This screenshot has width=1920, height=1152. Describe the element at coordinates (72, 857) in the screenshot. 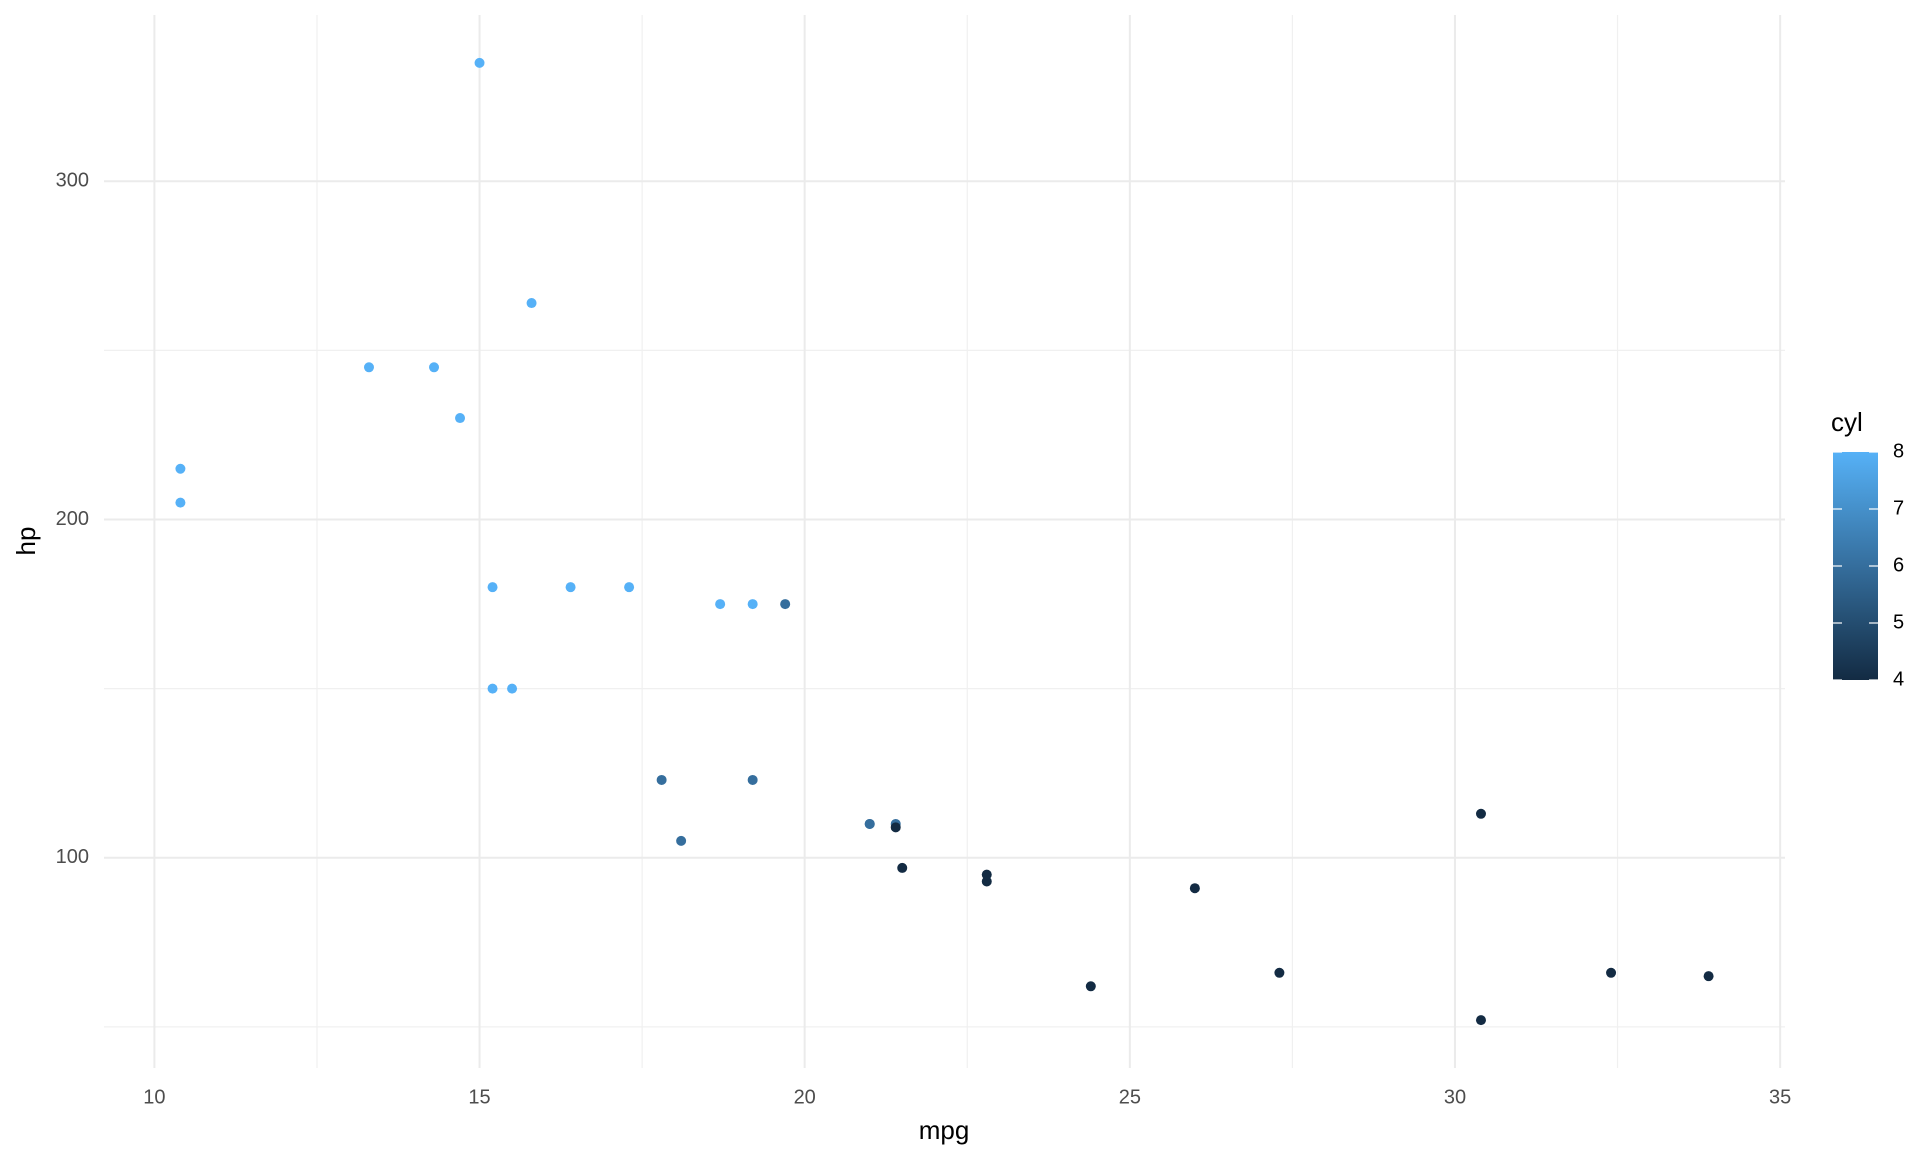

I see `y-tick-label: 100` at that location.